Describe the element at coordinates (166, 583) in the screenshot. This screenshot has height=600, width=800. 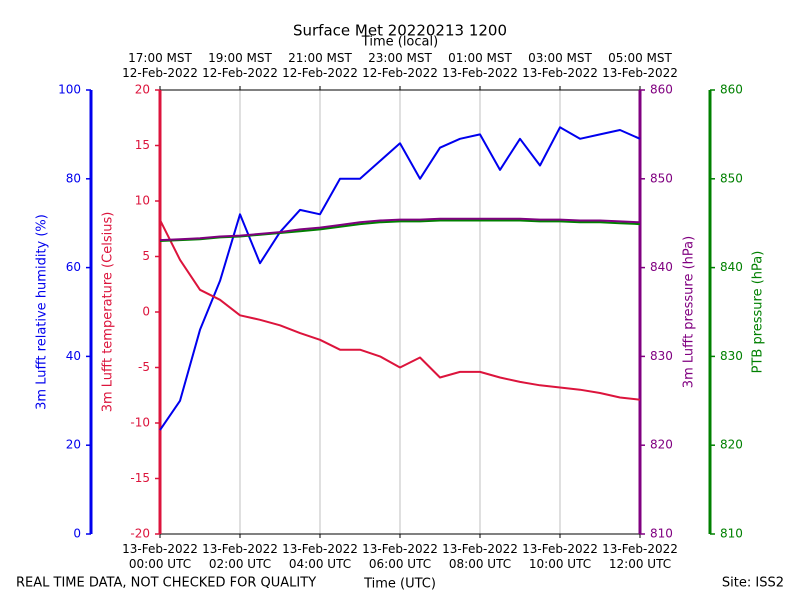
I see `footer-note: REAL TIME DATA, NOT CHECKED FOR QUALITY` at that location.